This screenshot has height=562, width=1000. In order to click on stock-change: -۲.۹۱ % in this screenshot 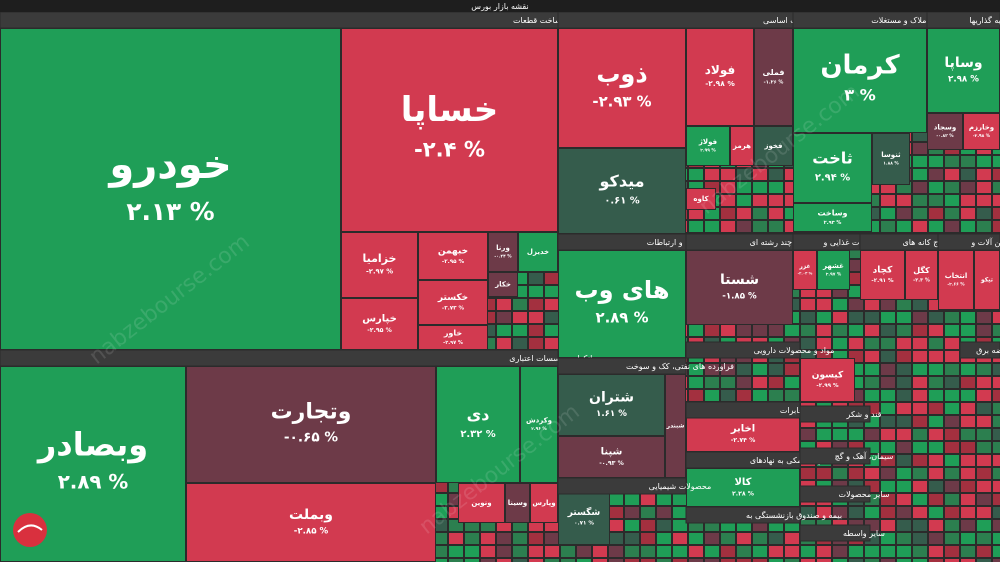, I will do `click(882, 281)`.